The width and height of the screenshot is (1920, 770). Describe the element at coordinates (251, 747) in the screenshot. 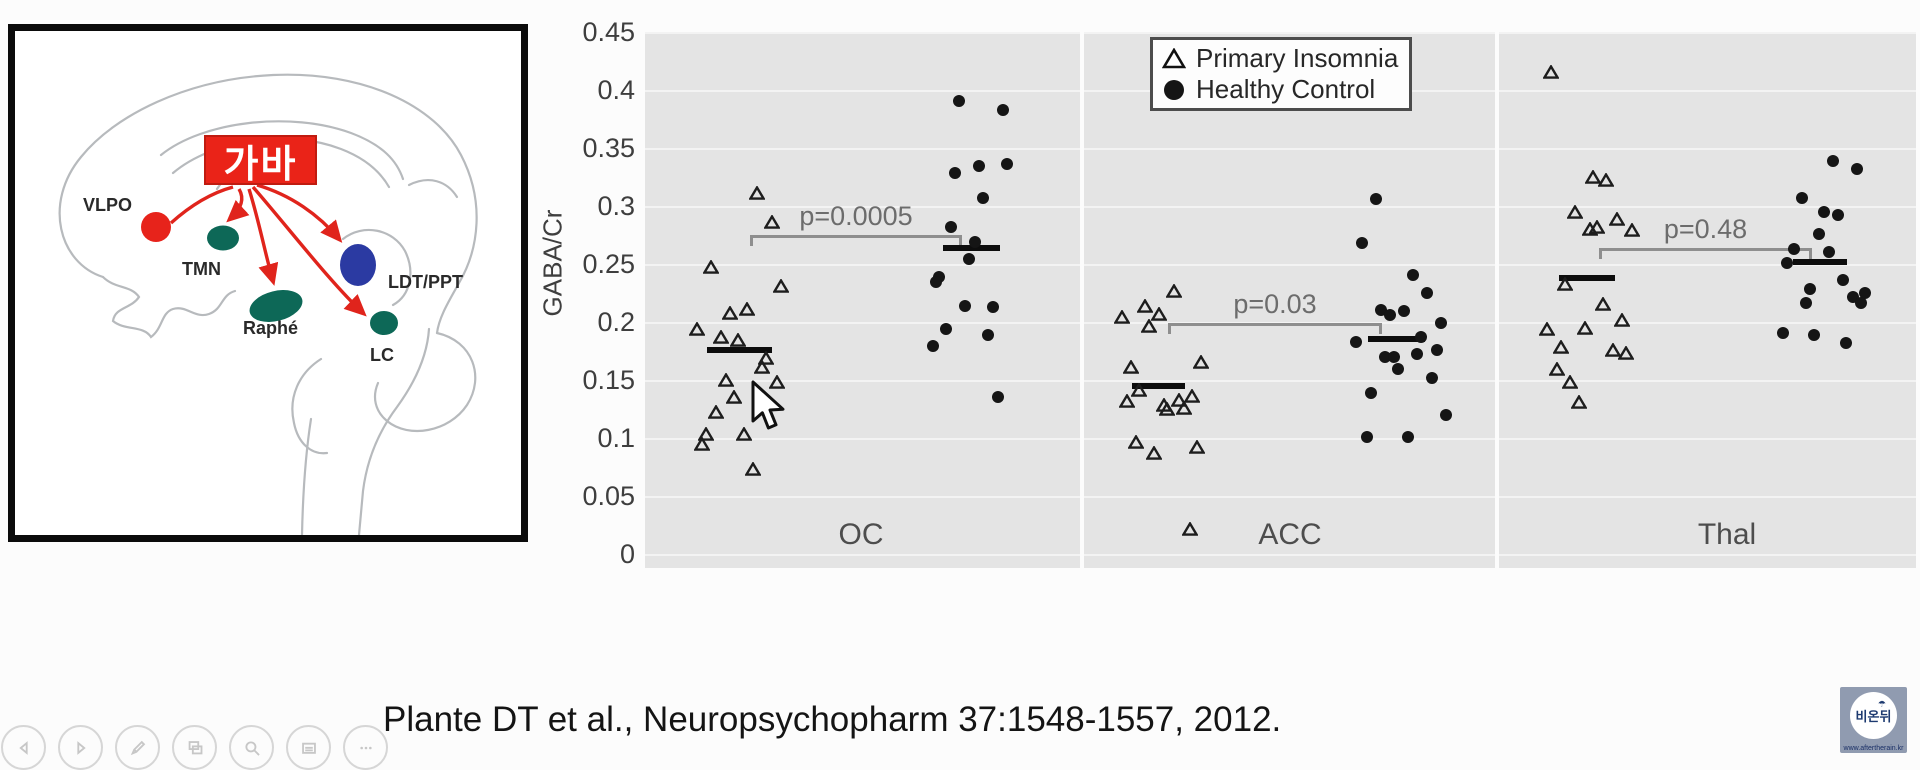

I see `toolbar-zoom-button` at that location.